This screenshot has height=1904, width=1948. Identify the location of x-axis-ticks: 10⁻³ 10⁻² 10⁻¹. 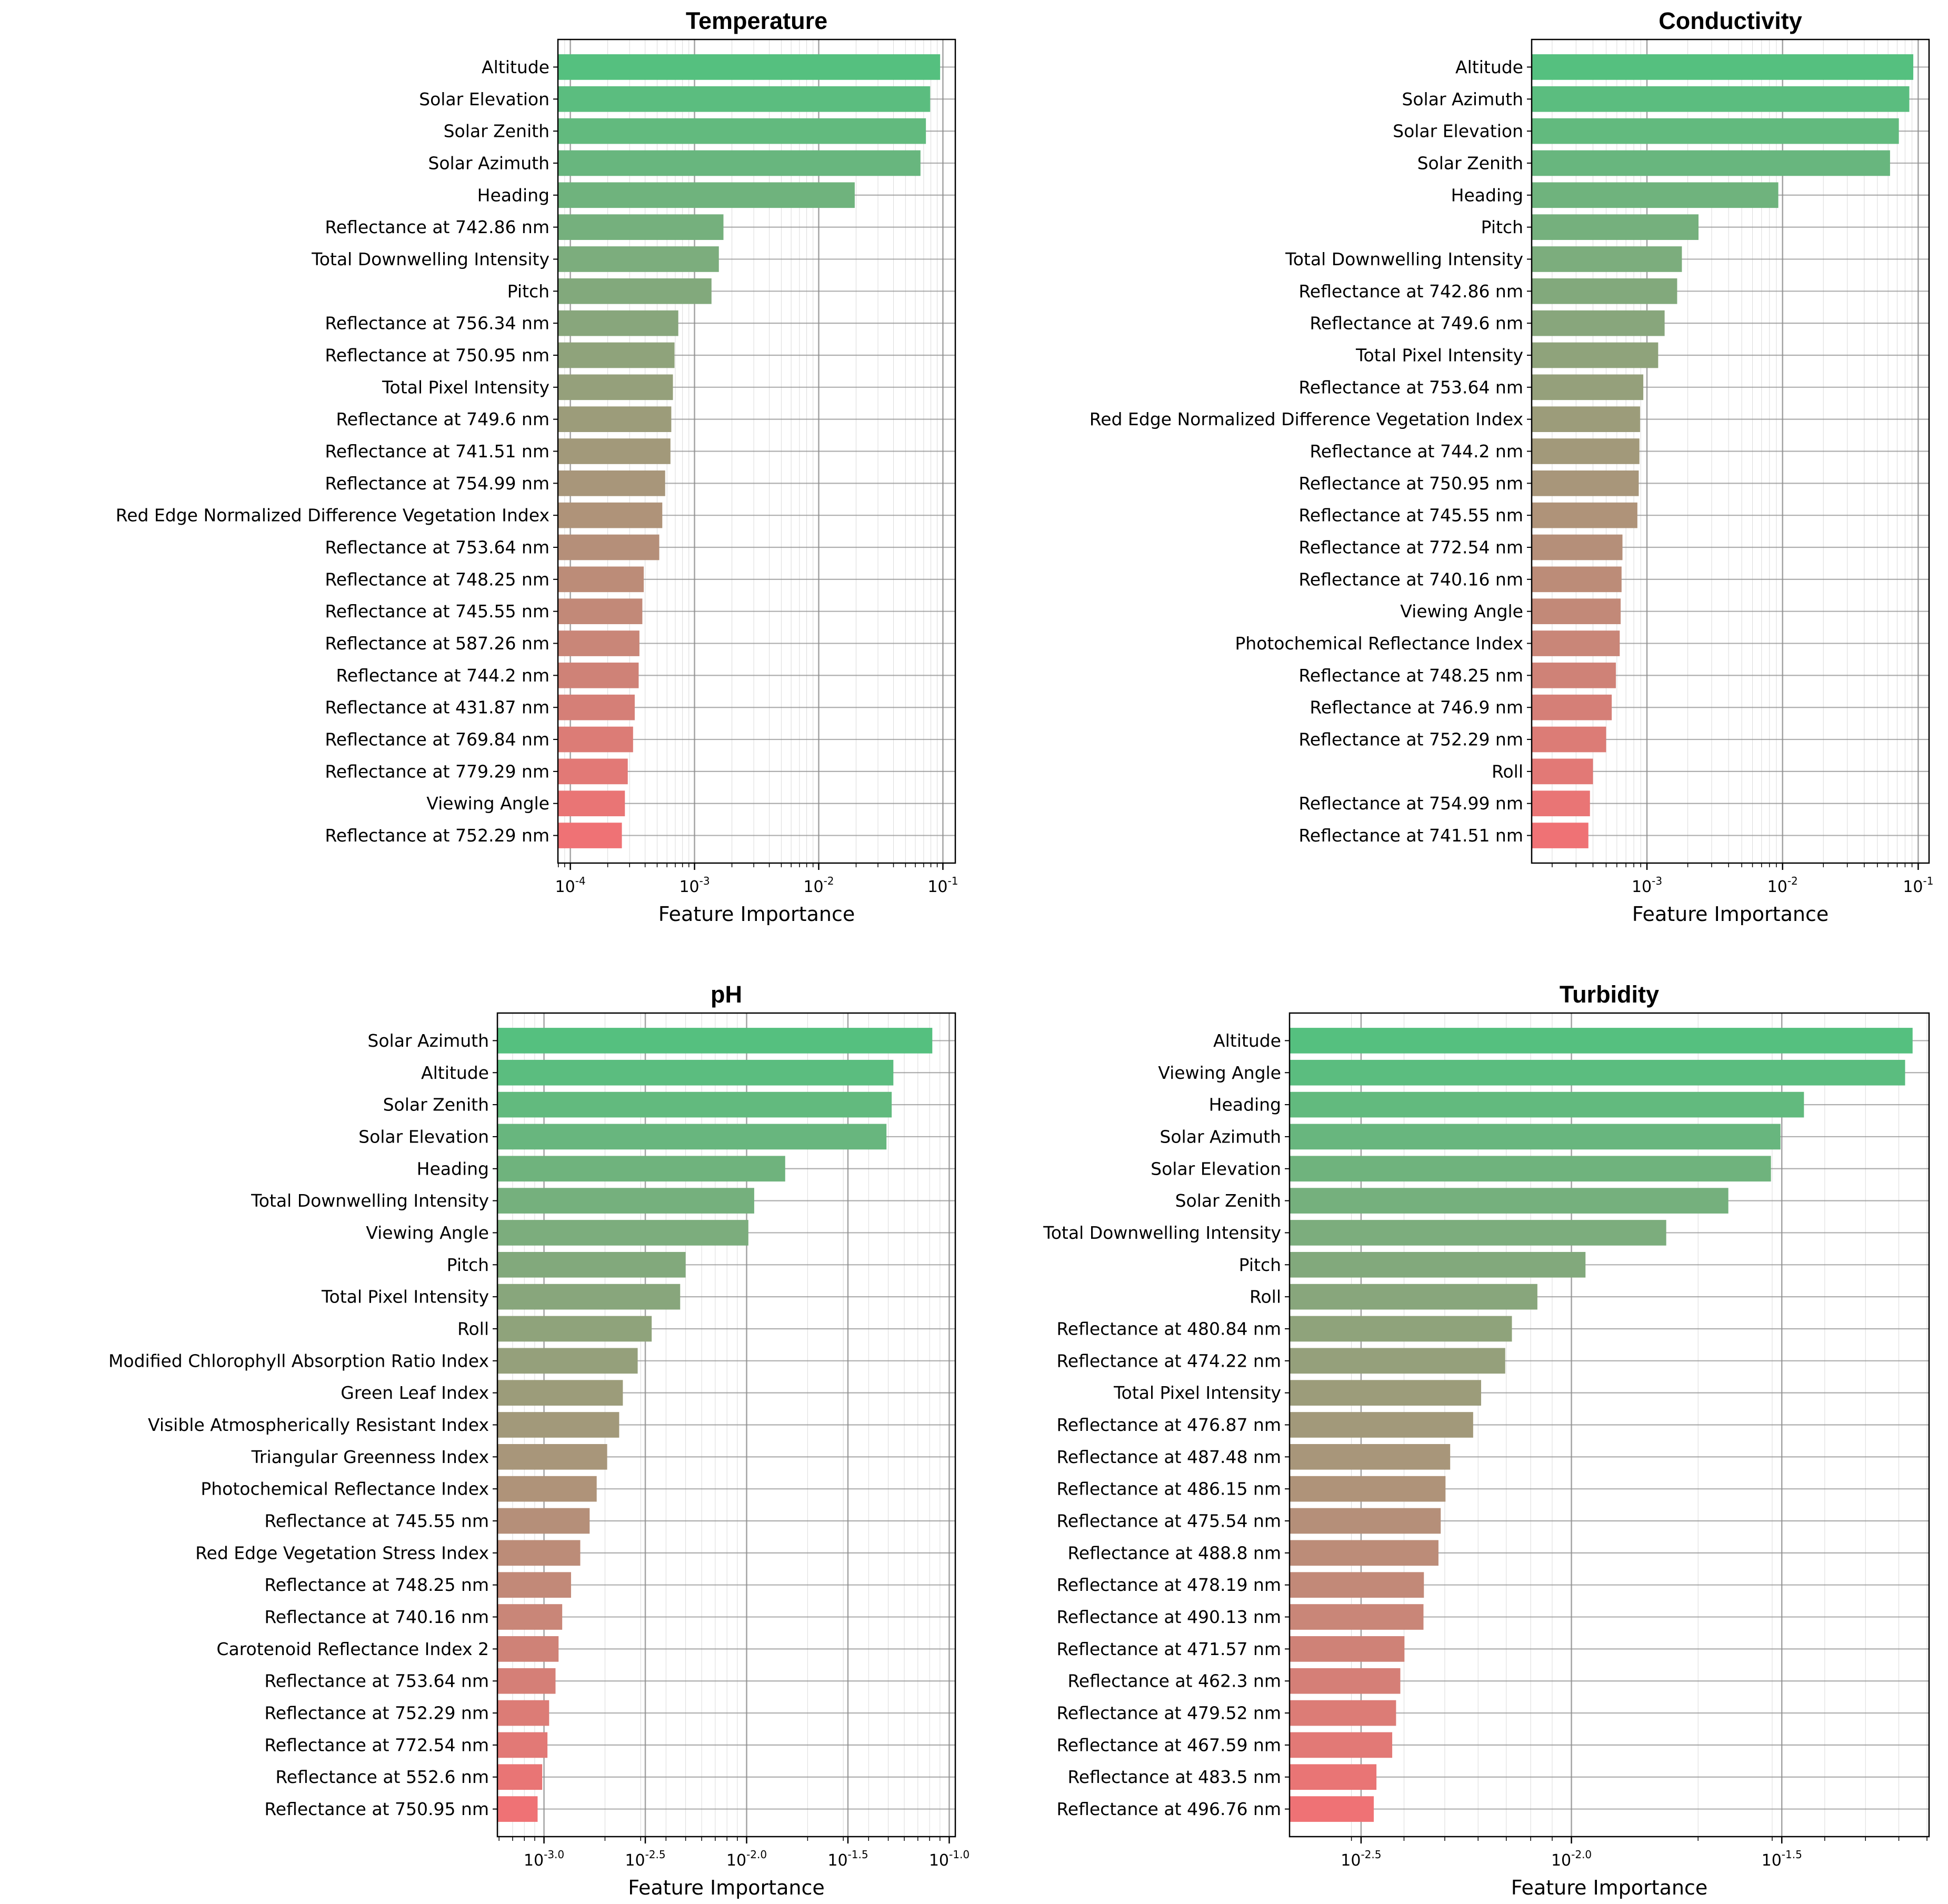
(1782, 879).